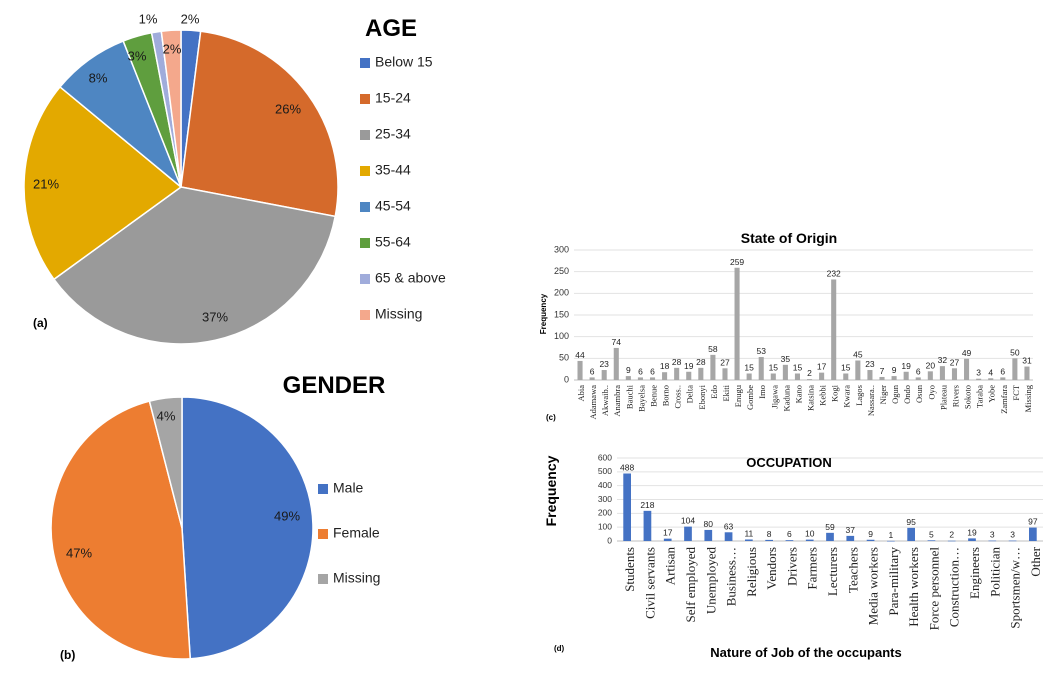 The height and width of the screenshot is (681, 1051). What do you see at coordinates (393, 170) in the screenshot?
I see `legend-label-age-3: 35-44` at bounding box center [393, 170].